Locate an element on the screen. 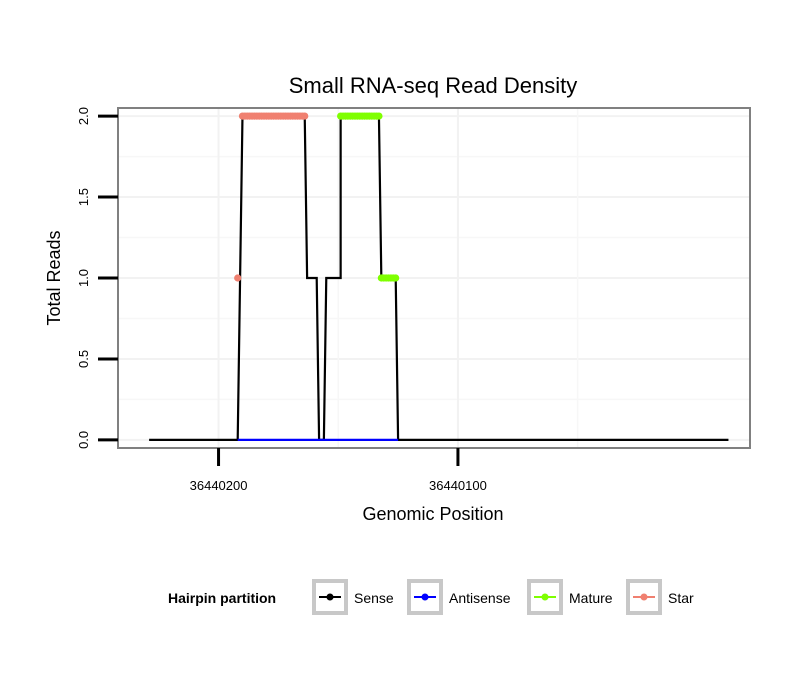  legend-label-mature: Mature is located at coordinates (591, 598).